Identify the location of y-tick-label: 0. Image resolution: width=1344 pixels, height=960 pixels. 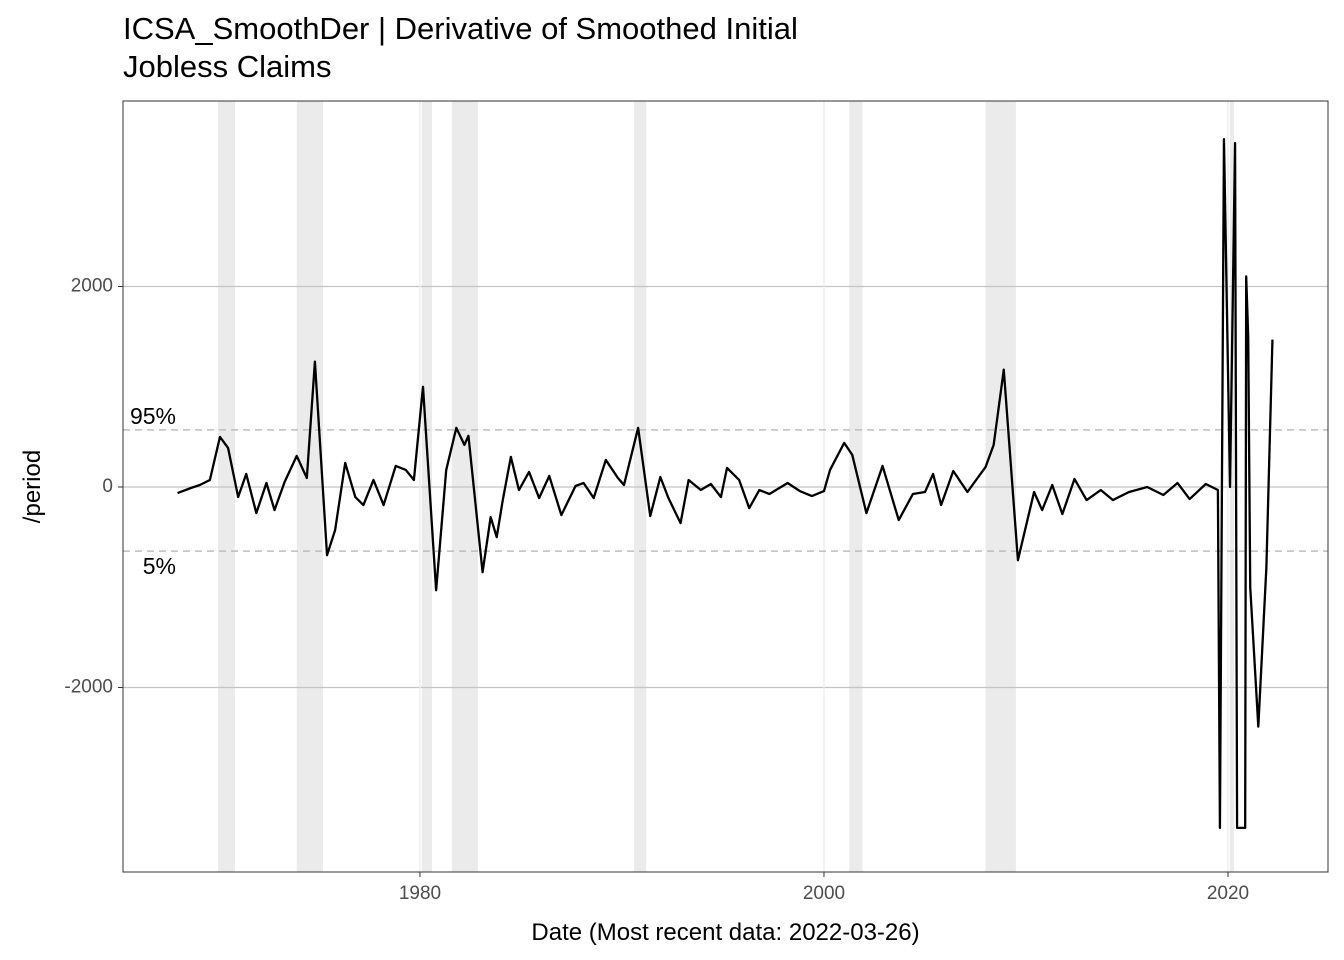
(107, 486).